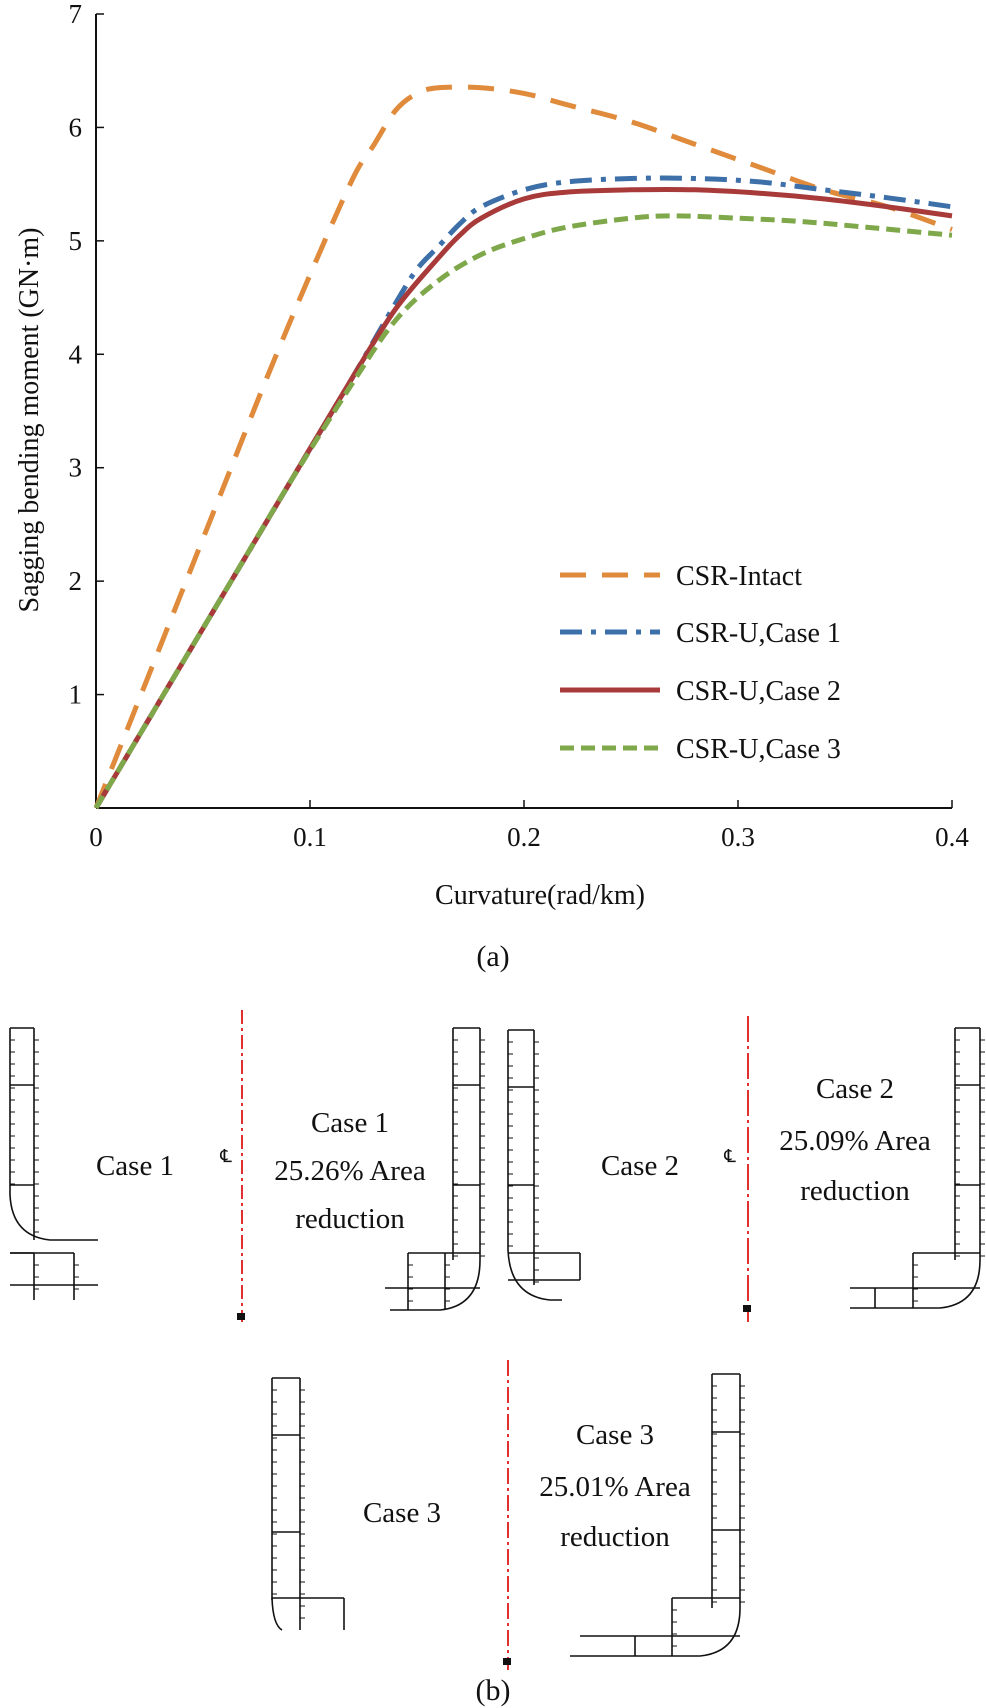 The image size is (986, 1708). What do you see at coordinates (507, 1661) in the screenshot?
I see `case3-centerline-end` at bounding box center [507, 1661].